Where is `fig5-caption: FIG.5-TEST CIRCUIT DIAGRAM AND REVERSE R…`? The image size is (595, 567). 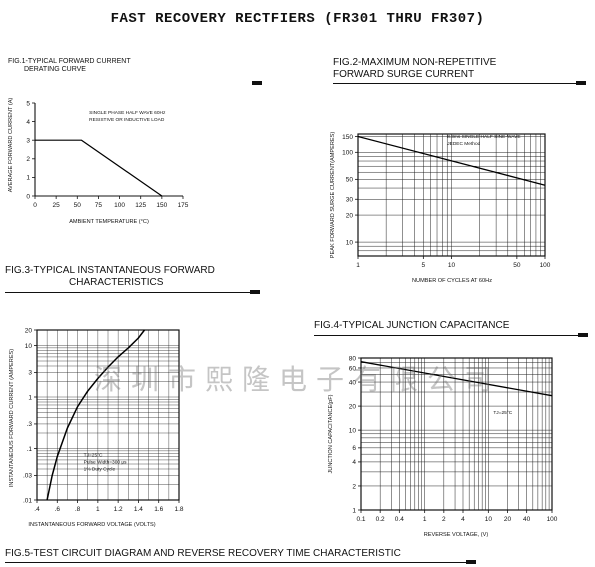
fig5-caption: FIG.5-TEST CIRCUIT DIAGRAM AND REVERSE R… is located at coordinates (203, 553).